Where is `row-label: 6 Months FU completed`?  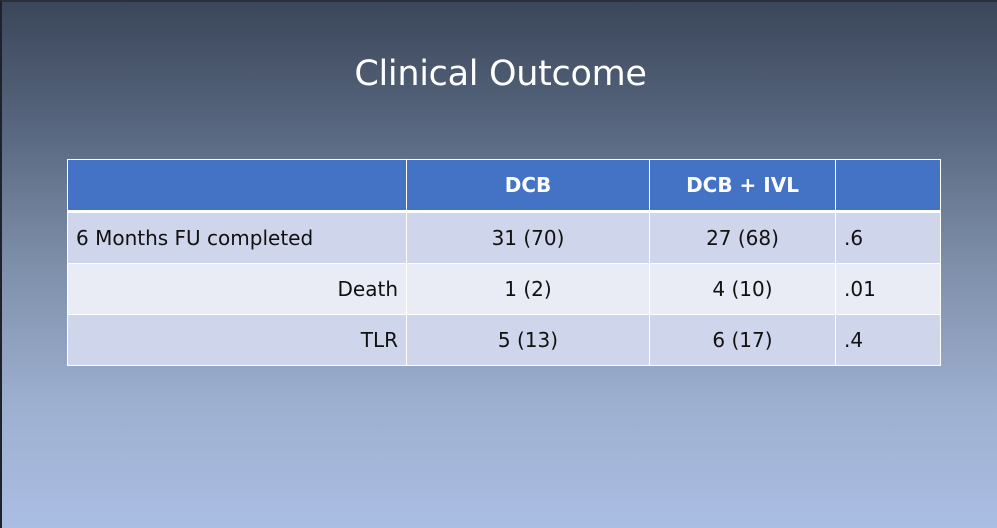
row-label: 6 Months FU completed is located at coordinates (237, 237).